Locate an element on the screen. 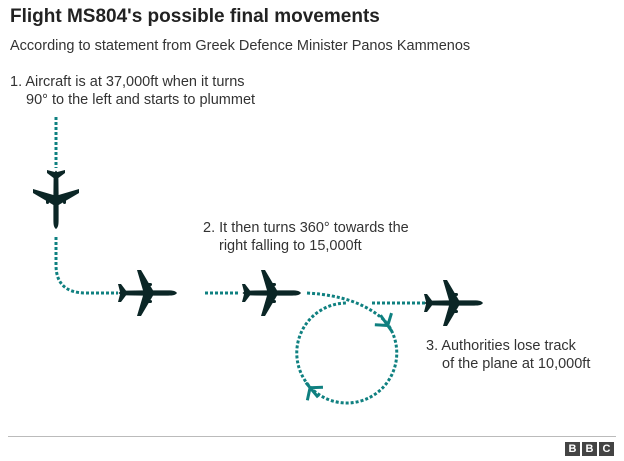 This screenshot has height=461, width=624. divider is located at coordinates (312, 436).